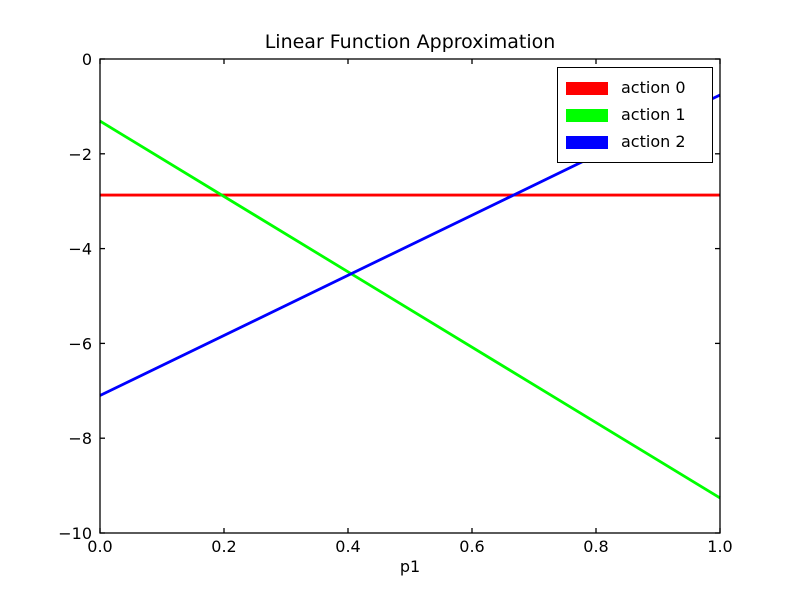 Image resolution: width=800 pixels, height=592 pixels. I want to click on y-tick-label: −10, so click(75, 533).